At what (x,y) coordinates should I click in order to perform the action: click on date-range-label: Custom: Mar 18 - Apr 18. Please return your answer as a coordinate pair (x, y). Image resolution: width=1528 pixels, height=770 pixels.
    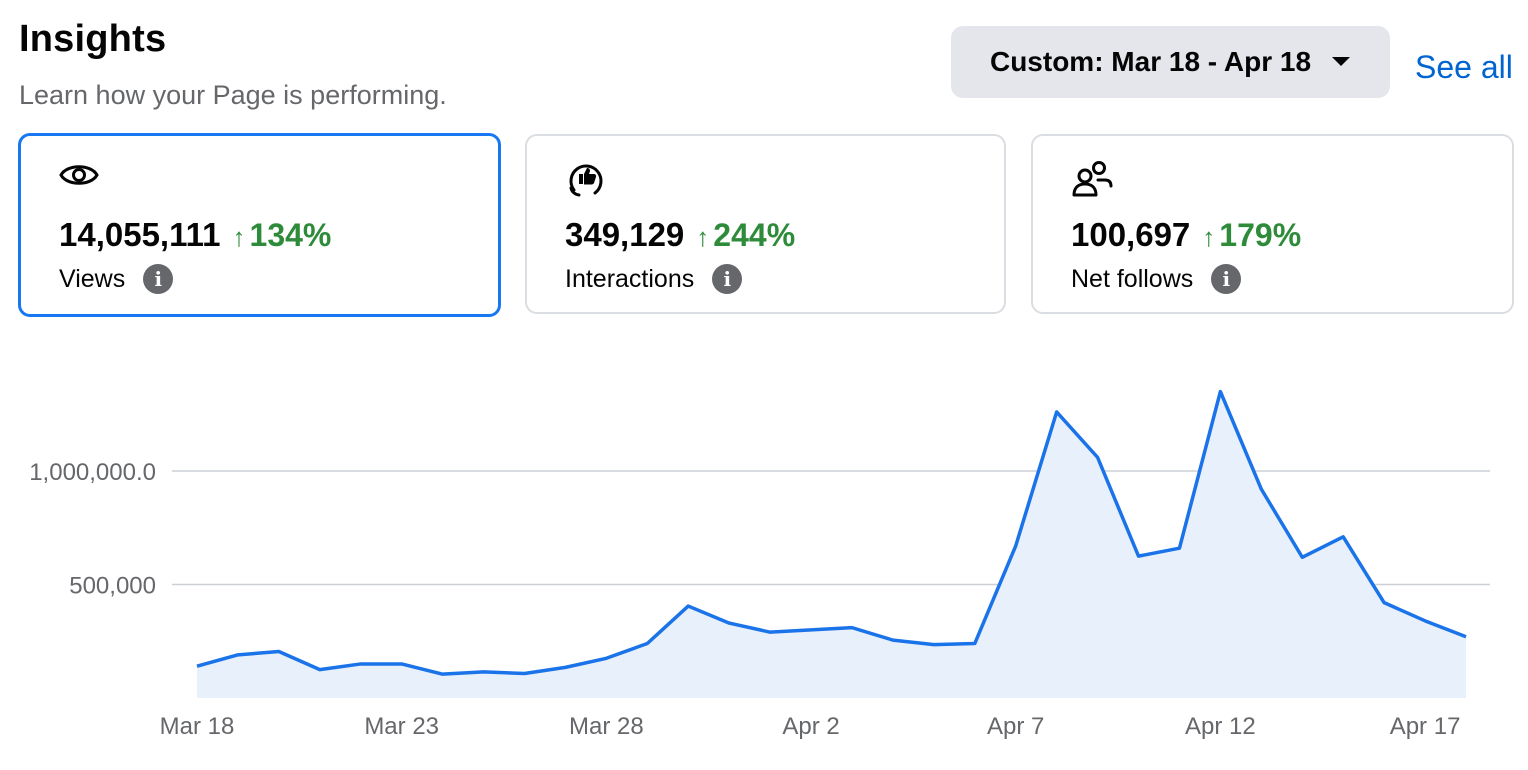
    Looking at the image, I should click on (1150, 61).